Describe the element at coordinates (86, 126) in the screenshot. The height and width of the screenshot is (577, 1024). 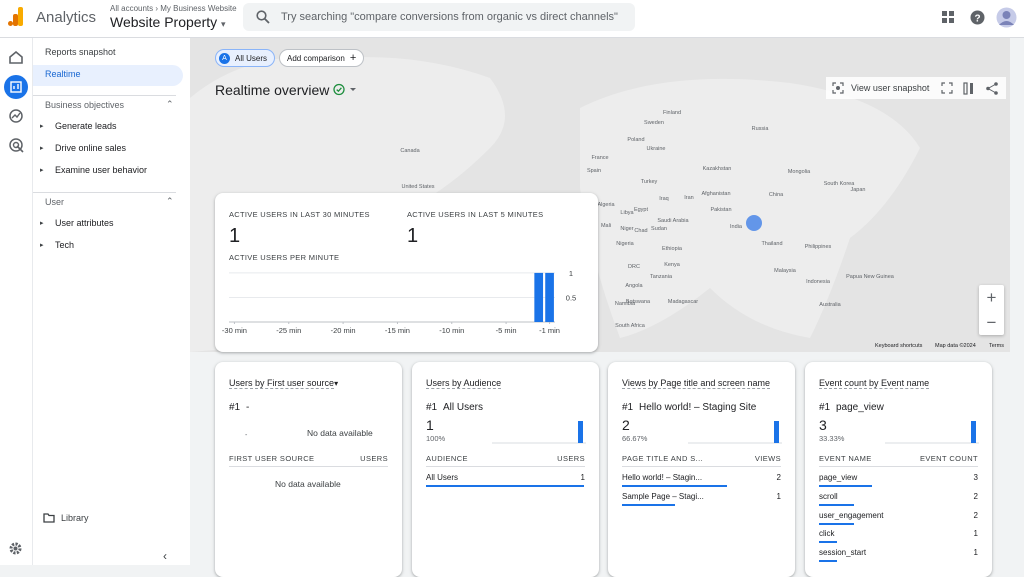
I see `nav-item: Generate leads` at that location.